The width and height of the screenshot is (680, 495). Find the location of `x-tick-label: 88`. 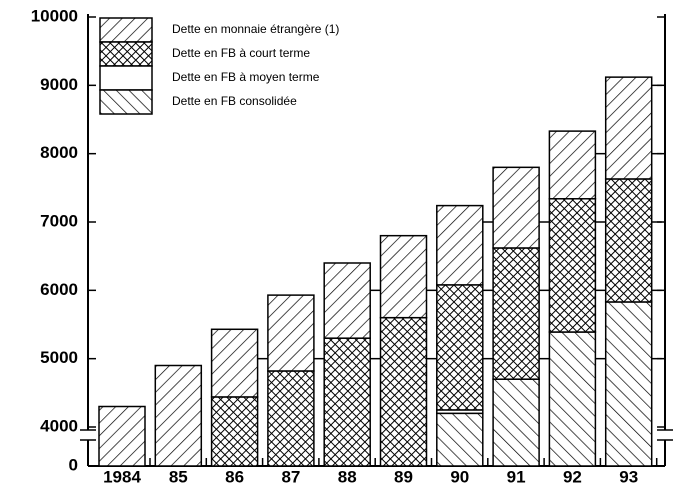

x-tick-label: 88 is located at coordinates (347, 476).